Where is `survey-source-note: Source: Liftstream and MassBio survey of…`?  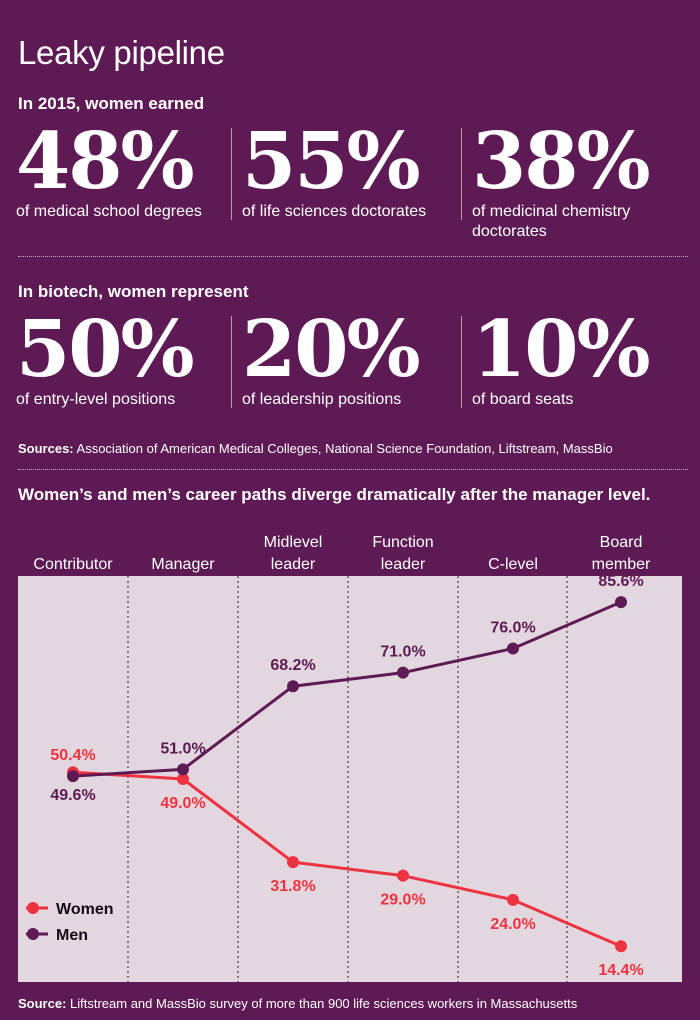
survey-source-note: Source: Liftstream and MassBio survey of… is located at coordinates (353, 1003).